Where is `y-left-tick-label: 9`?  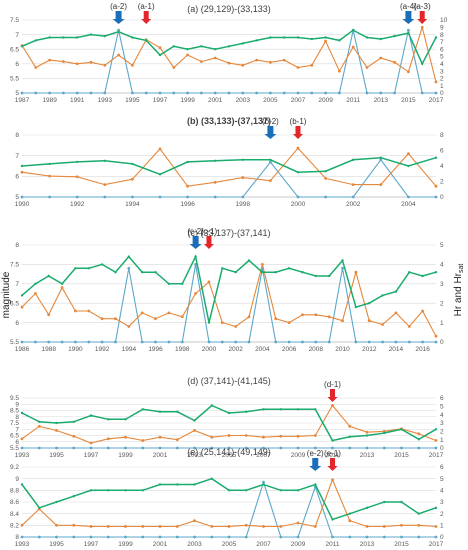
y-left-tick-label: 9 is located at coordinates (17, 479).